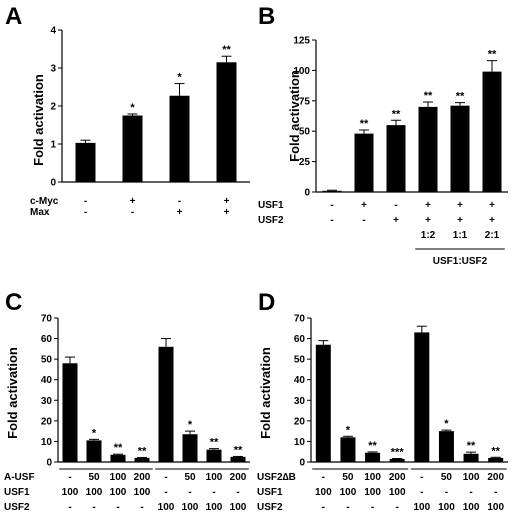 The height and width of the screenshot is (517, 520). What do you see at coordinates (300, 319) in the screenshot?
I see `y-tick-label: 70` at bounding box center [300, 319].